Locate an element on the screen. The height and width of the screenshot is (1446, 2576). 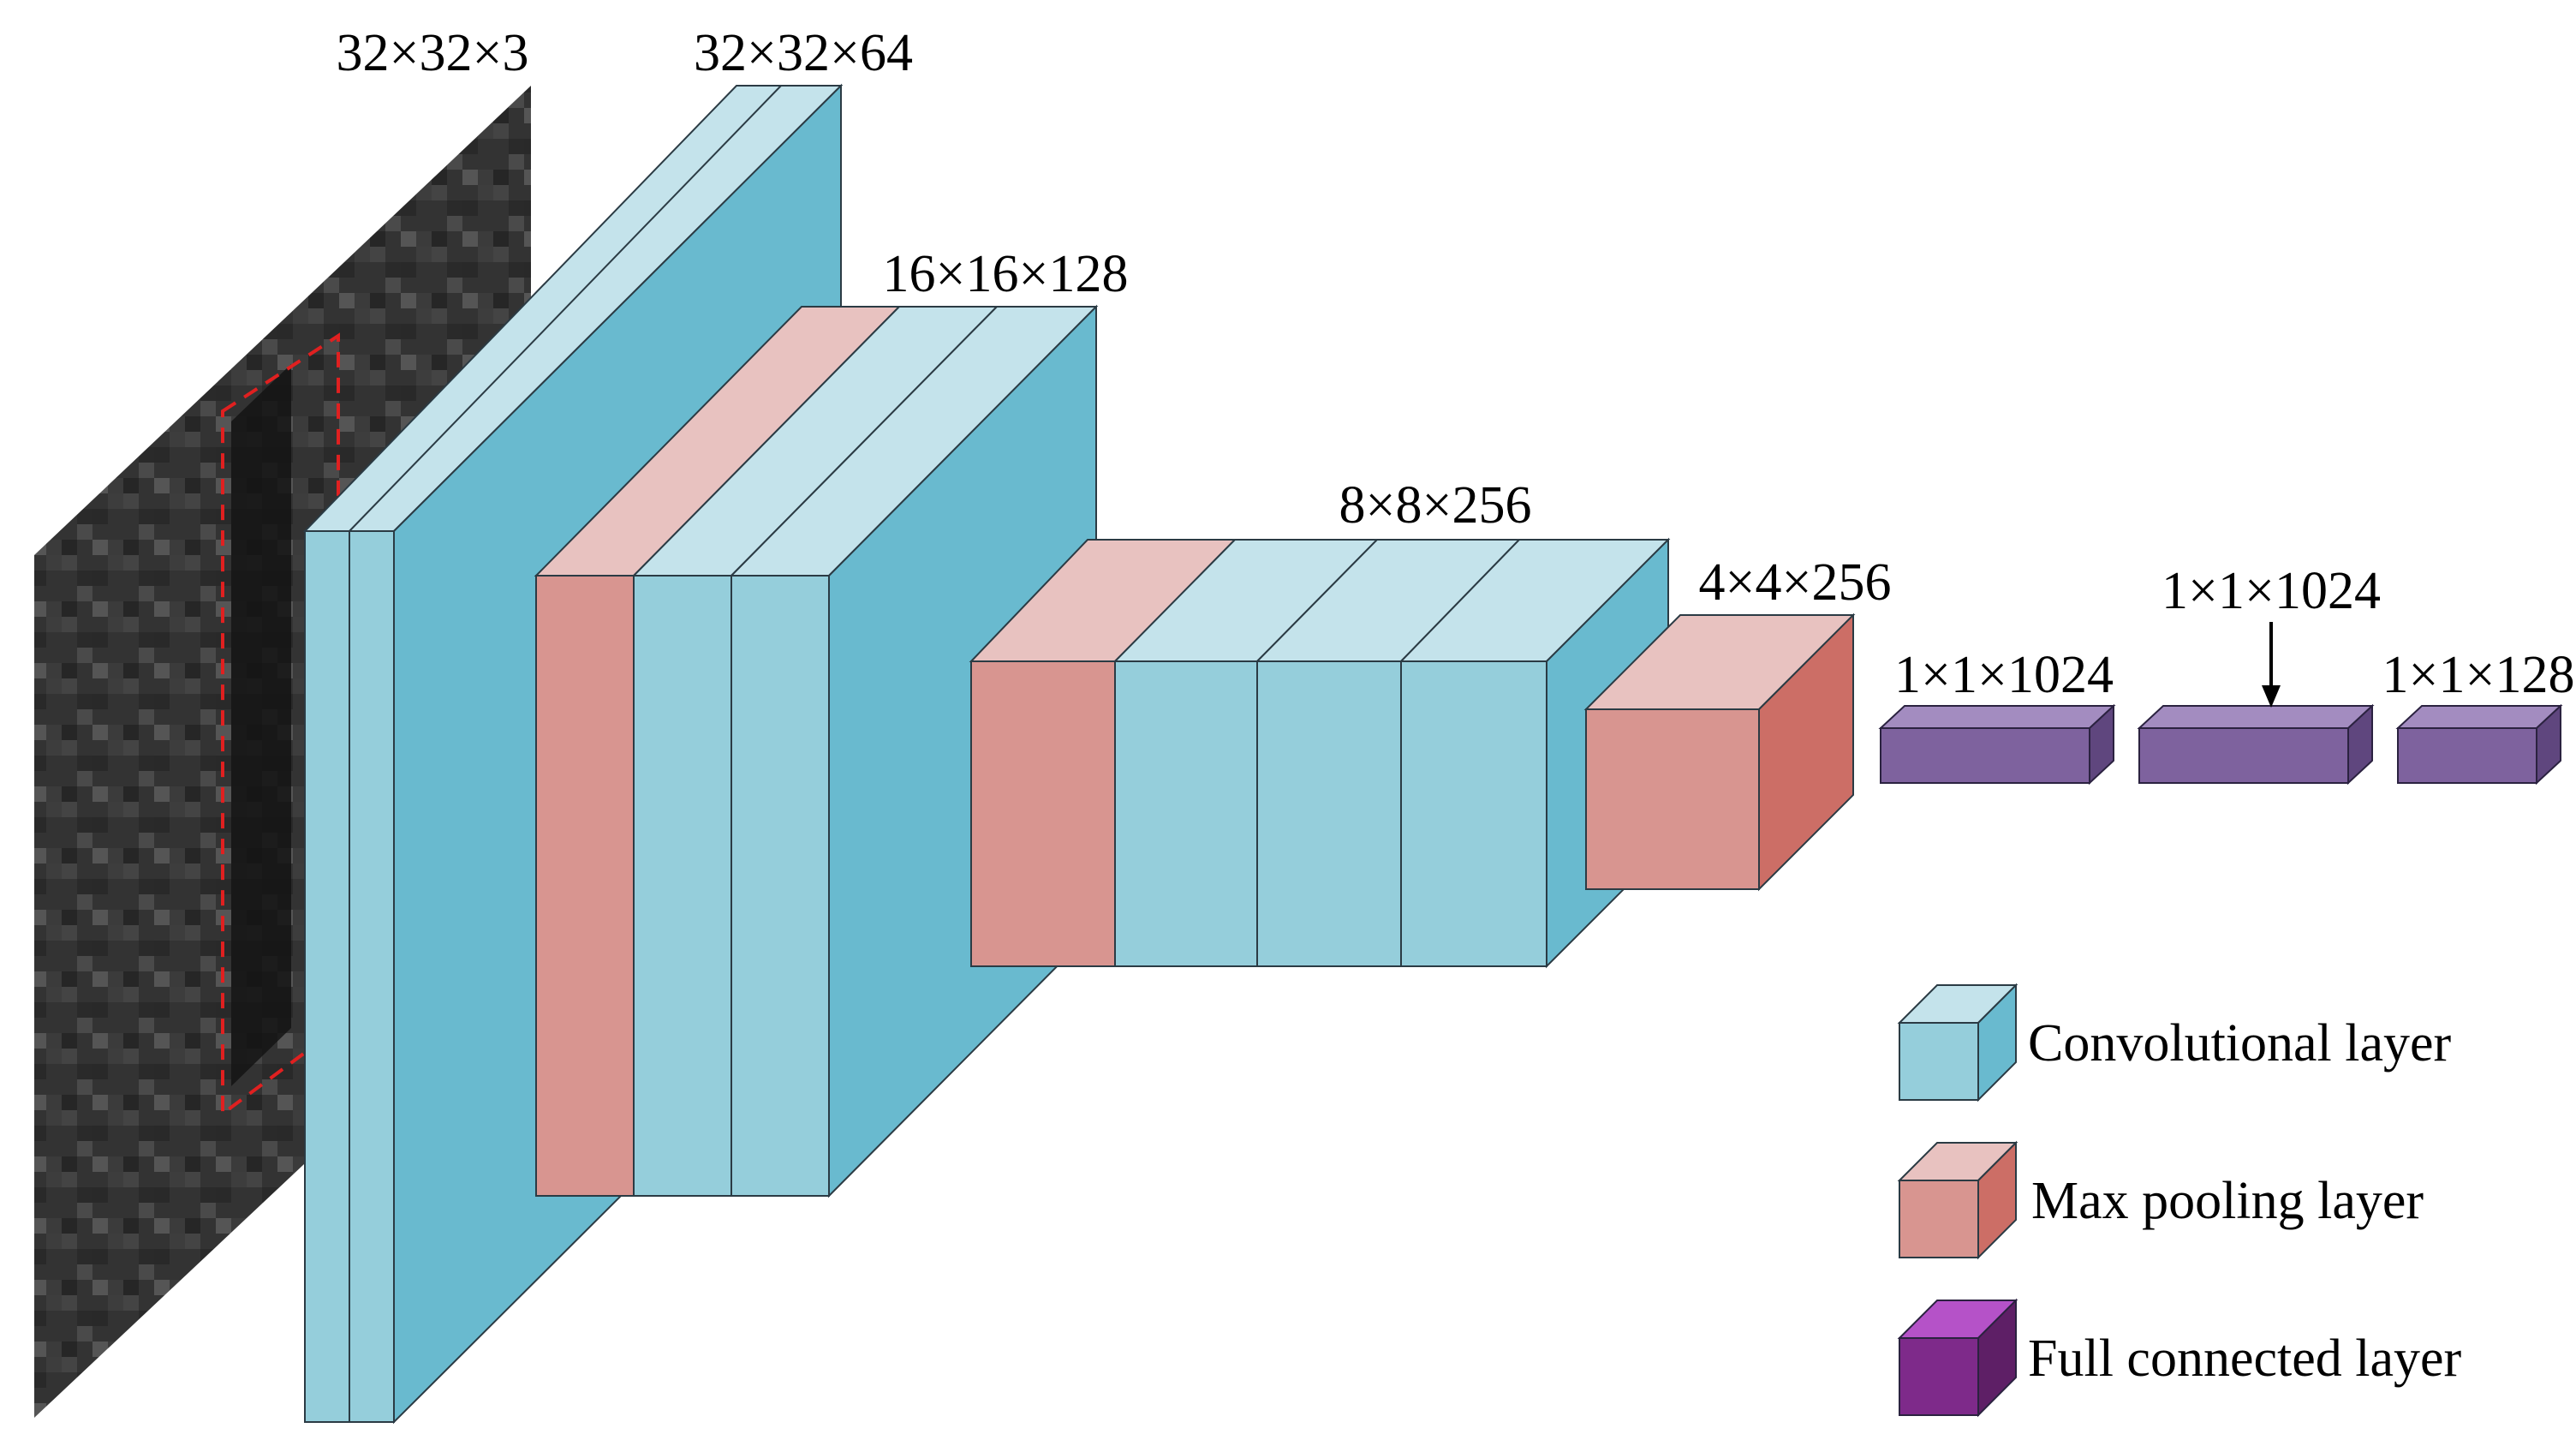
label-fc1-dim: 1×1×1024 is located at coordinates (2004, 675).